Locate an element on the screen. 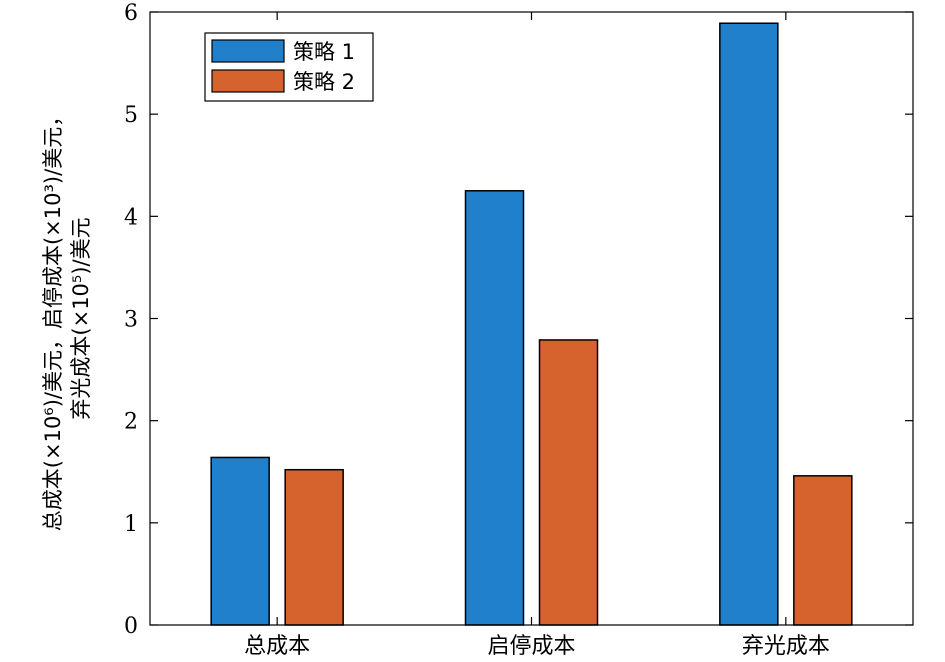  y-tick-label: 0 is located at coordinates (131, 626).